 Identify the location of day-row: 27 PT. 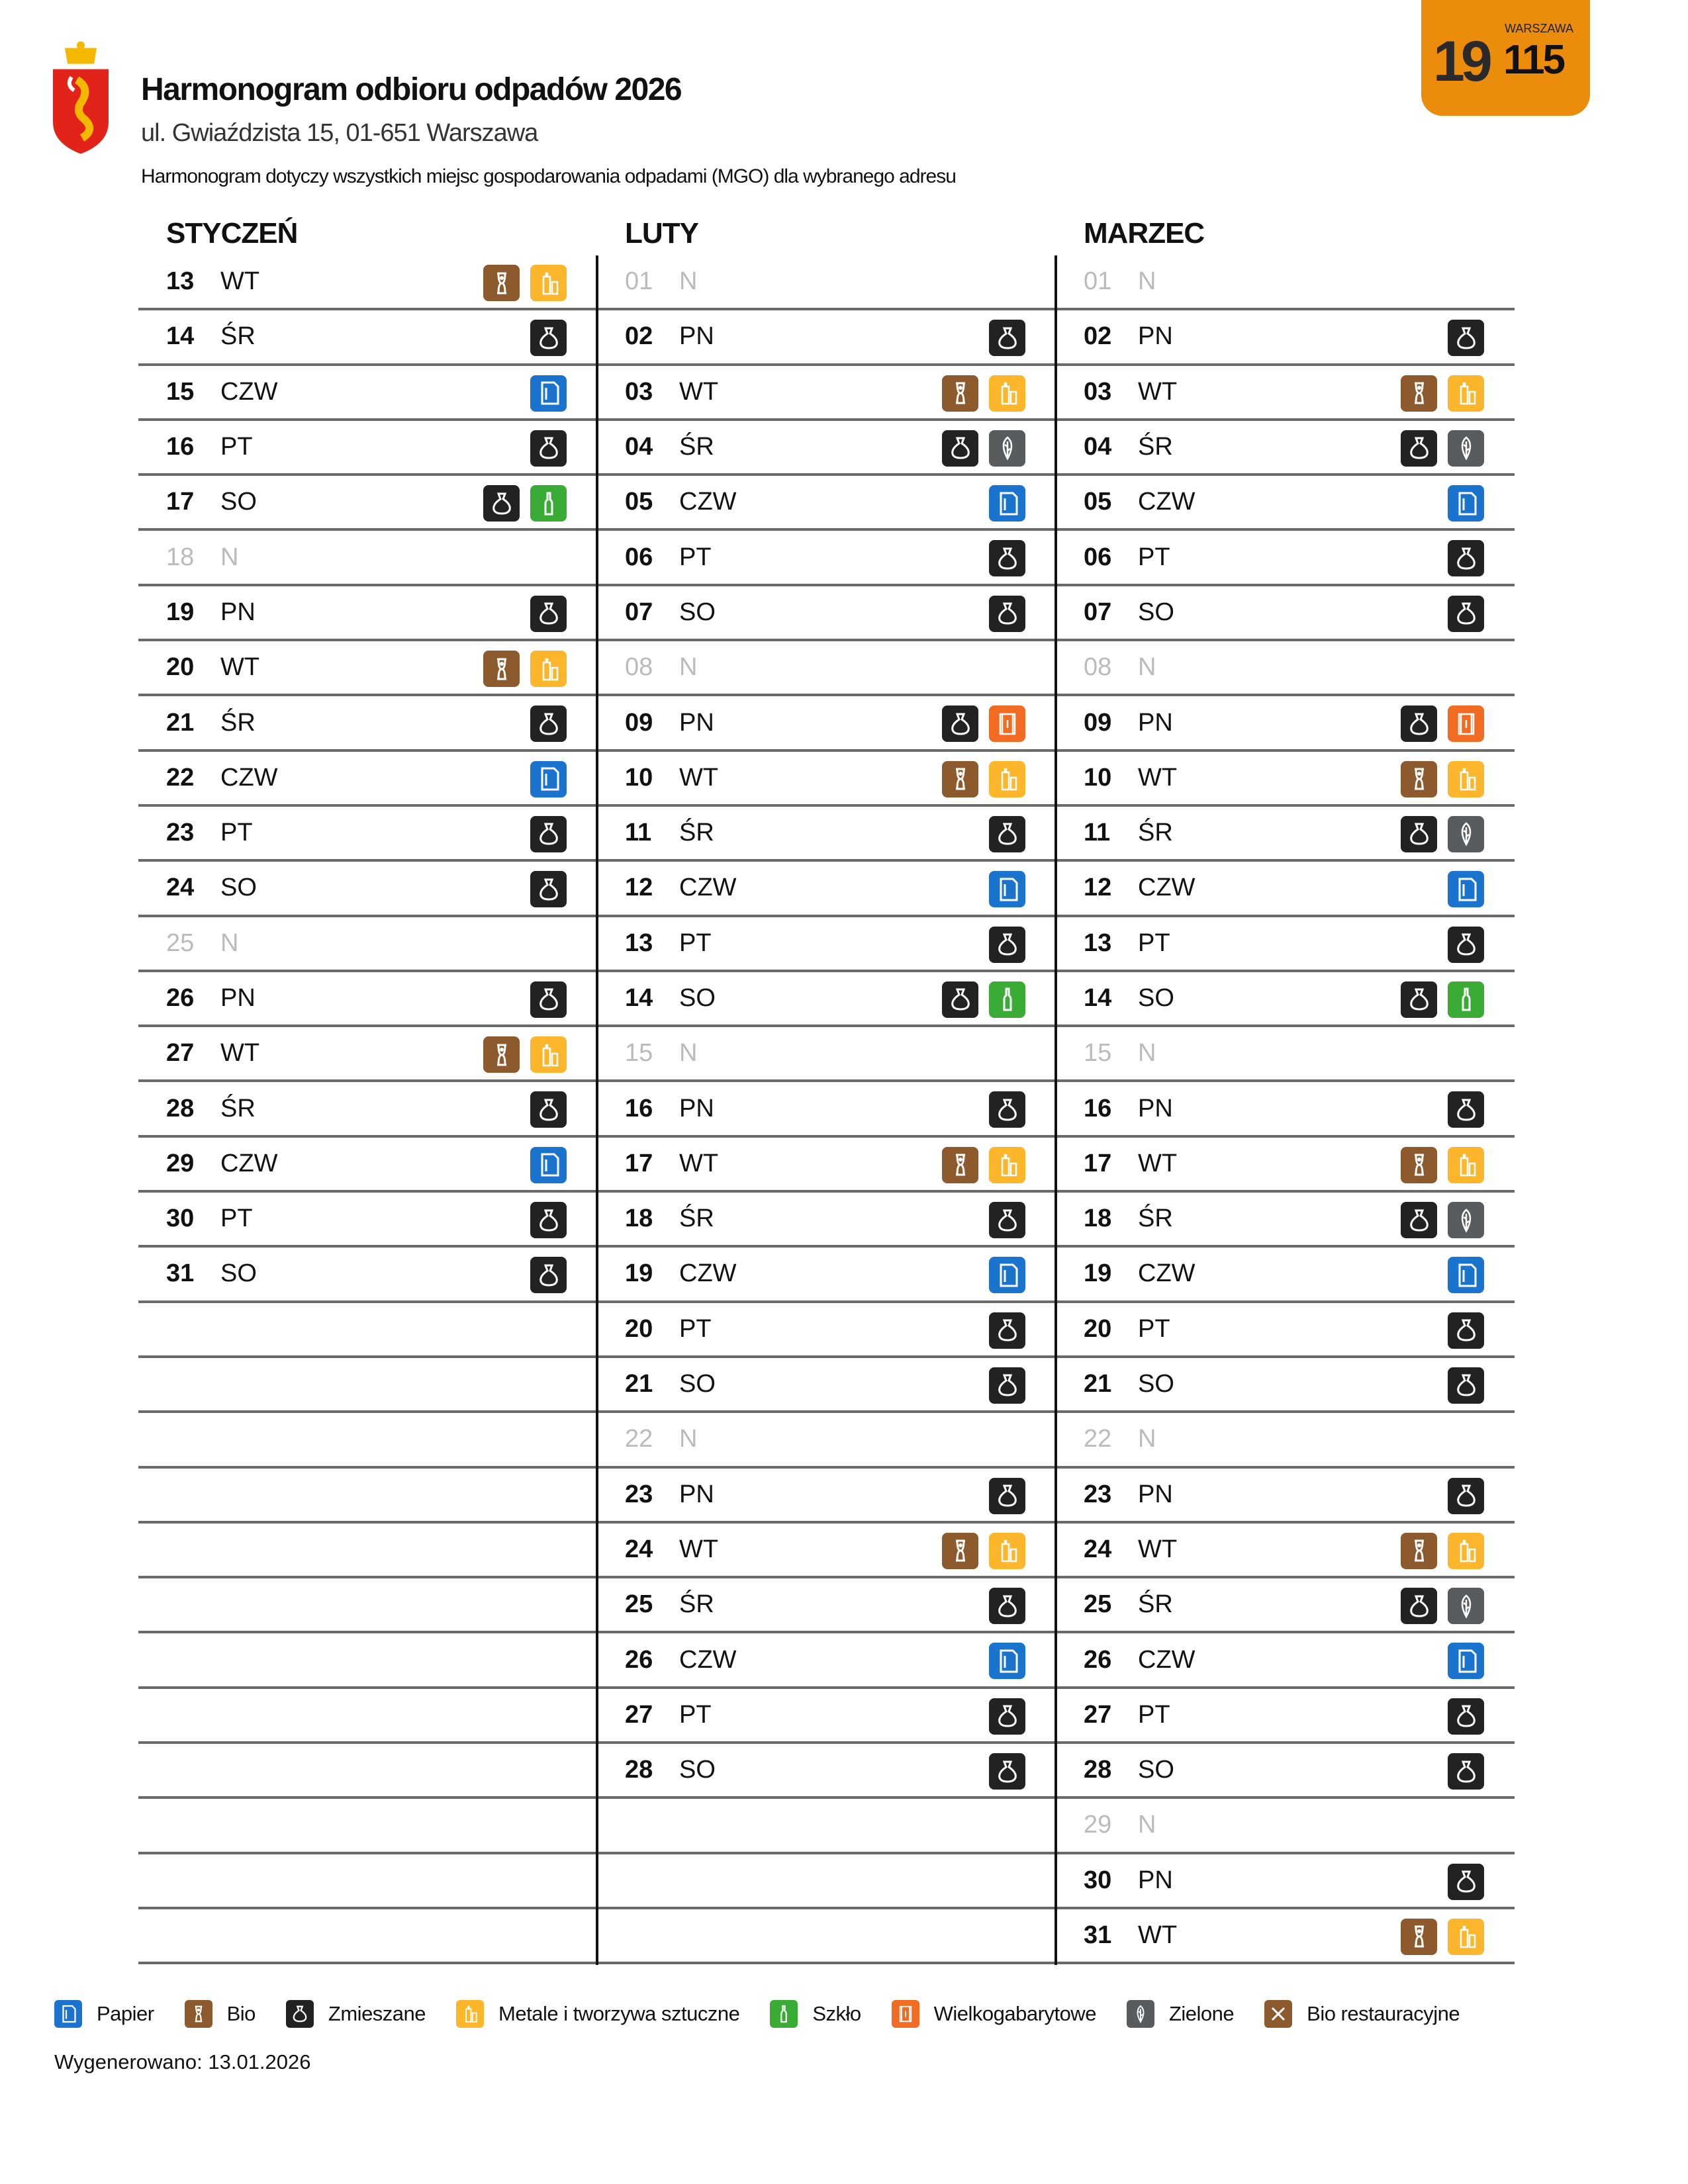
(1285, 1717).